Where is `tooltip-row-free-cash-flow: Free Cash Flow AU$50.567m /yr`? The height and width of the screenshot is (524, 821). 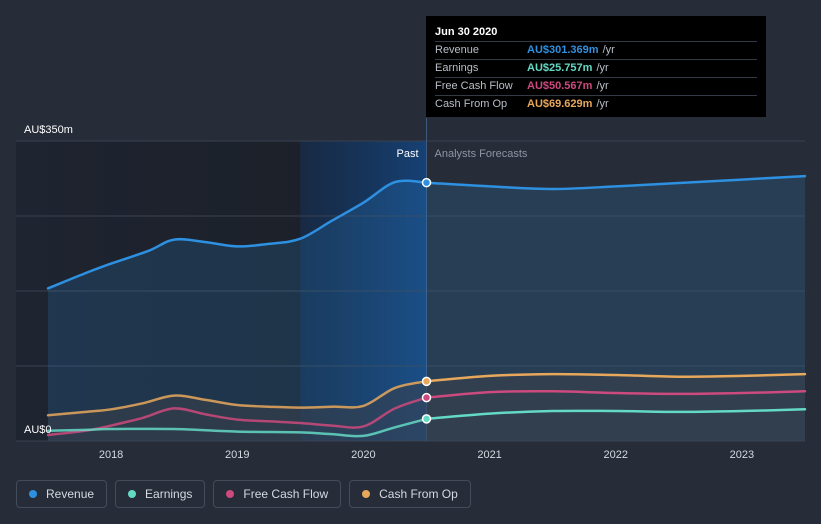
tooltip-row-free-cash-flow: Free Cash Flow AU$50.567m /yr is located at coordinates (596, 86).